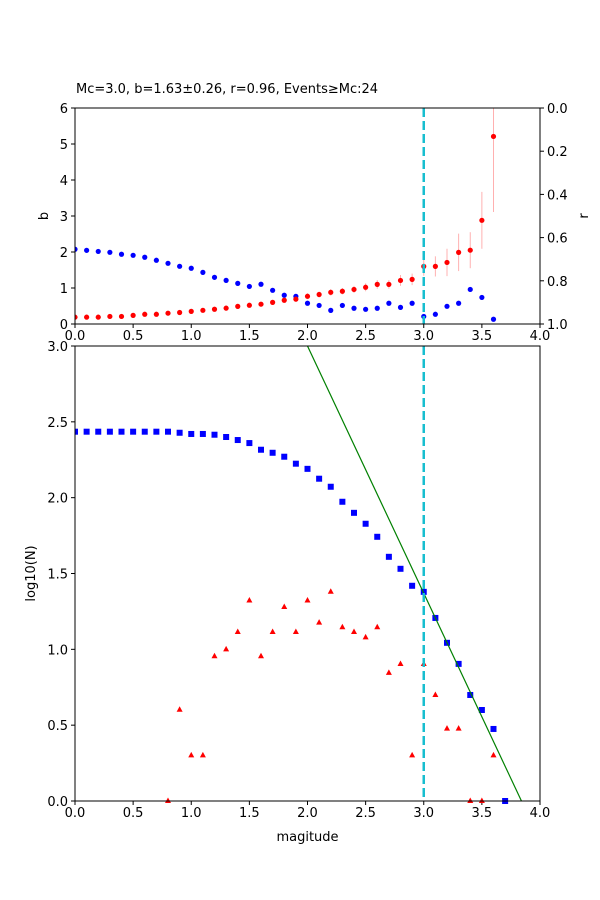 This screenshot has width=600, height=900. What do you see at coordinates (64, 109) in the screenshot?
I see `y-tick-label: 6` at bounding box center [64, 109].